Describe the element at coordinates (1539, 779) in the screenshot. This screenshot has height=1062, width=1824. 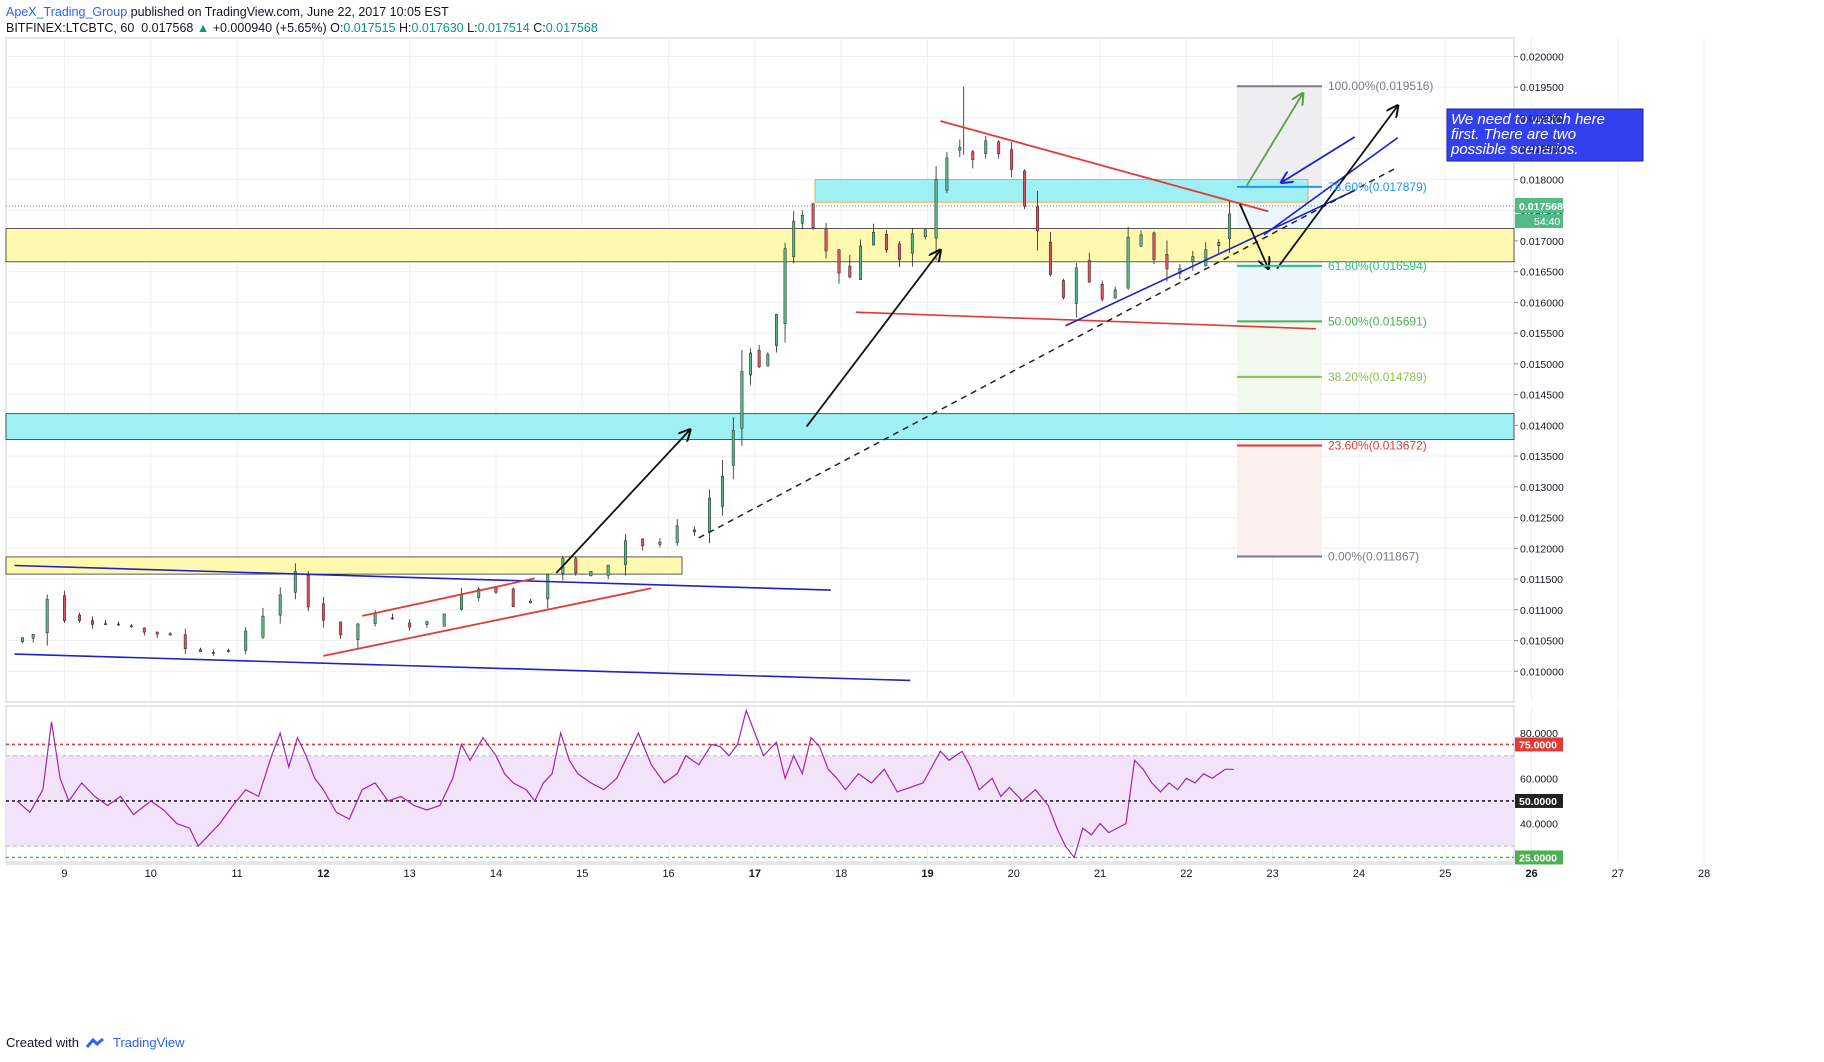
I see `rsi-y-tick-label: 60.0000` at that location.